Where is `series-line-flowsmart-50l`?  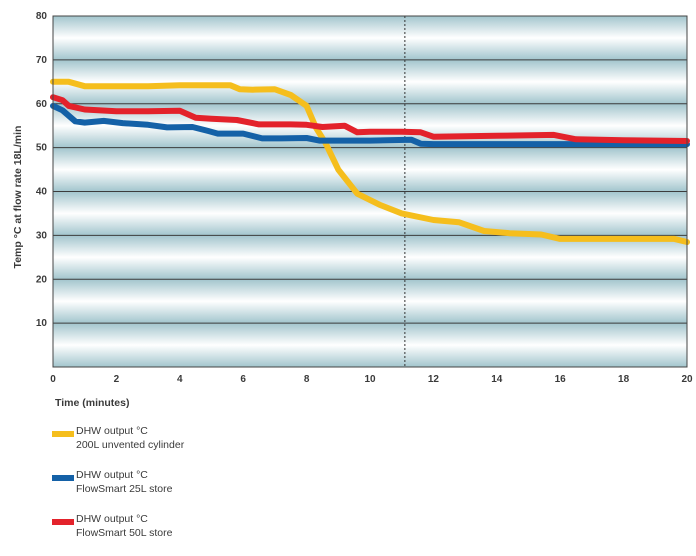 series-line-flowsmart-50l is located at coordinates (370, 119).